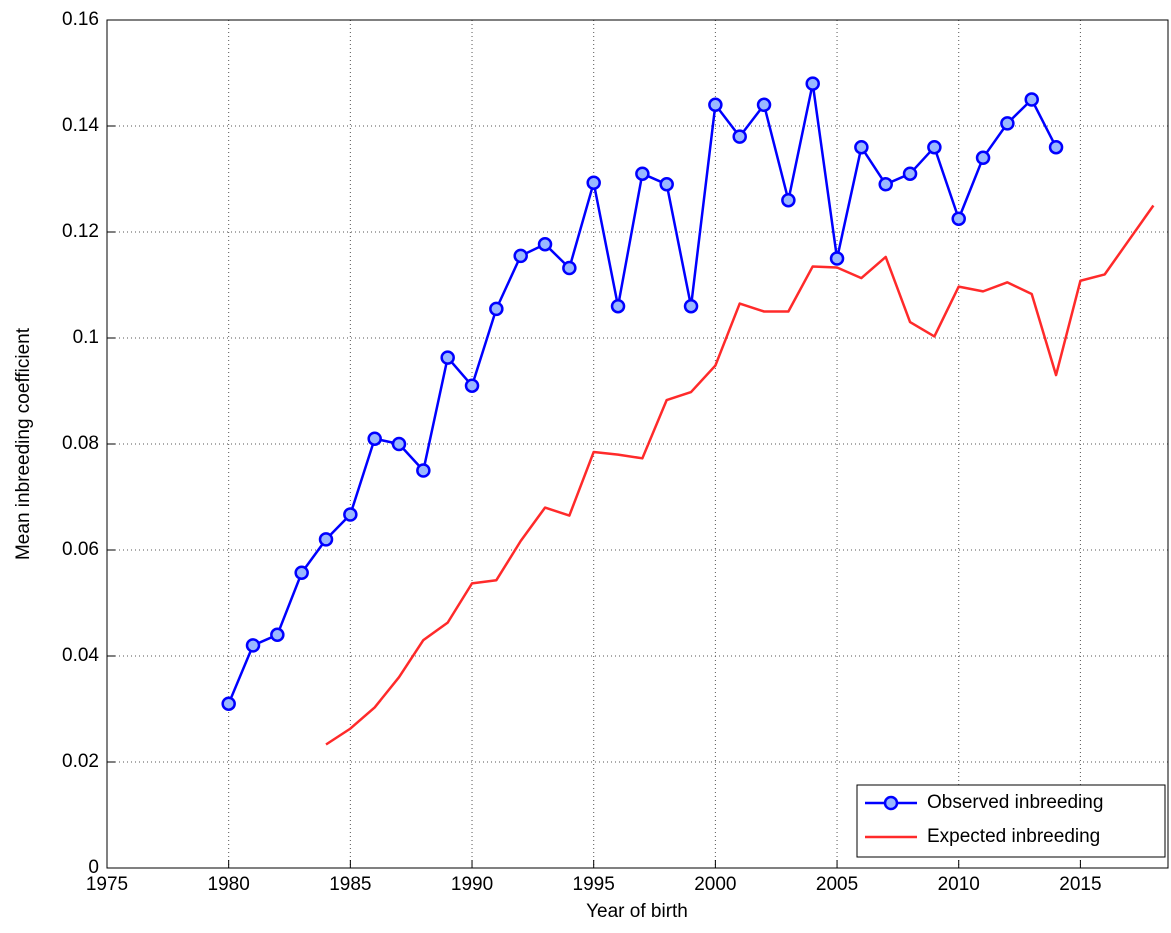 The width and height of the screenshot is (1171, 933). I want to click on y-tick-label: 0.02, so click(80, 761).